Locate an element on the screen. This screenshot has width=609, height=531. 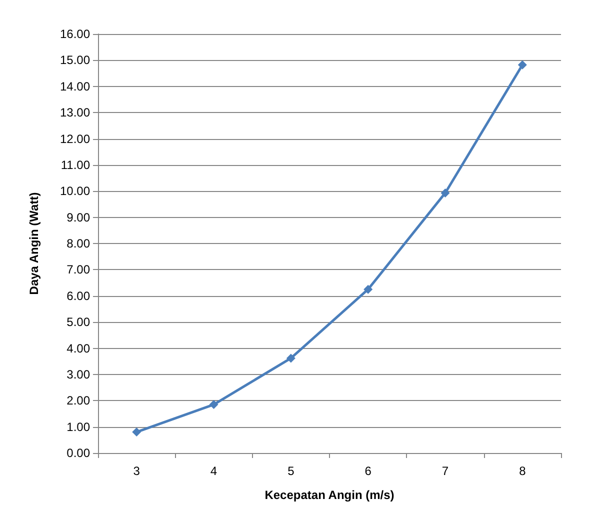
y-tick-label: 15.00 is located at coordinates (75, 60).